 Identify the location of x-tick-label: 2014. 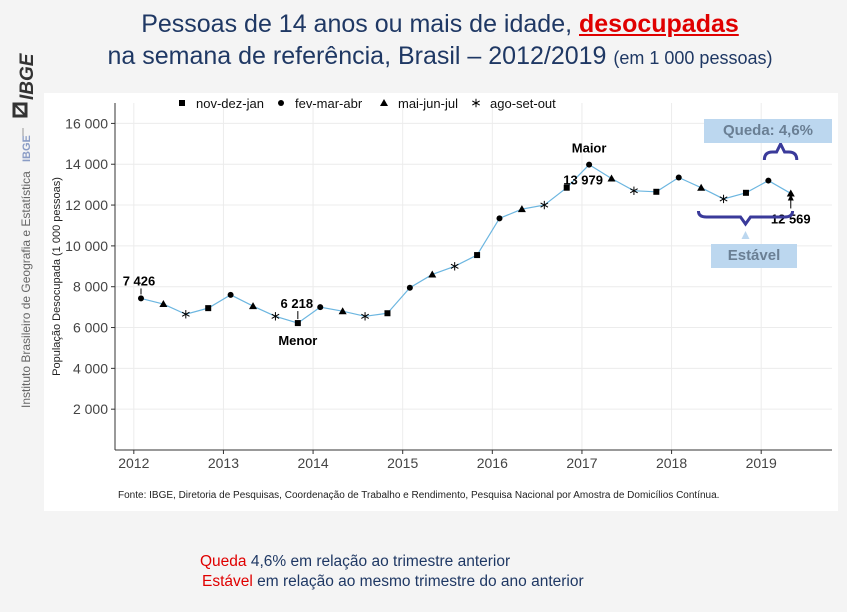
(312, 463).